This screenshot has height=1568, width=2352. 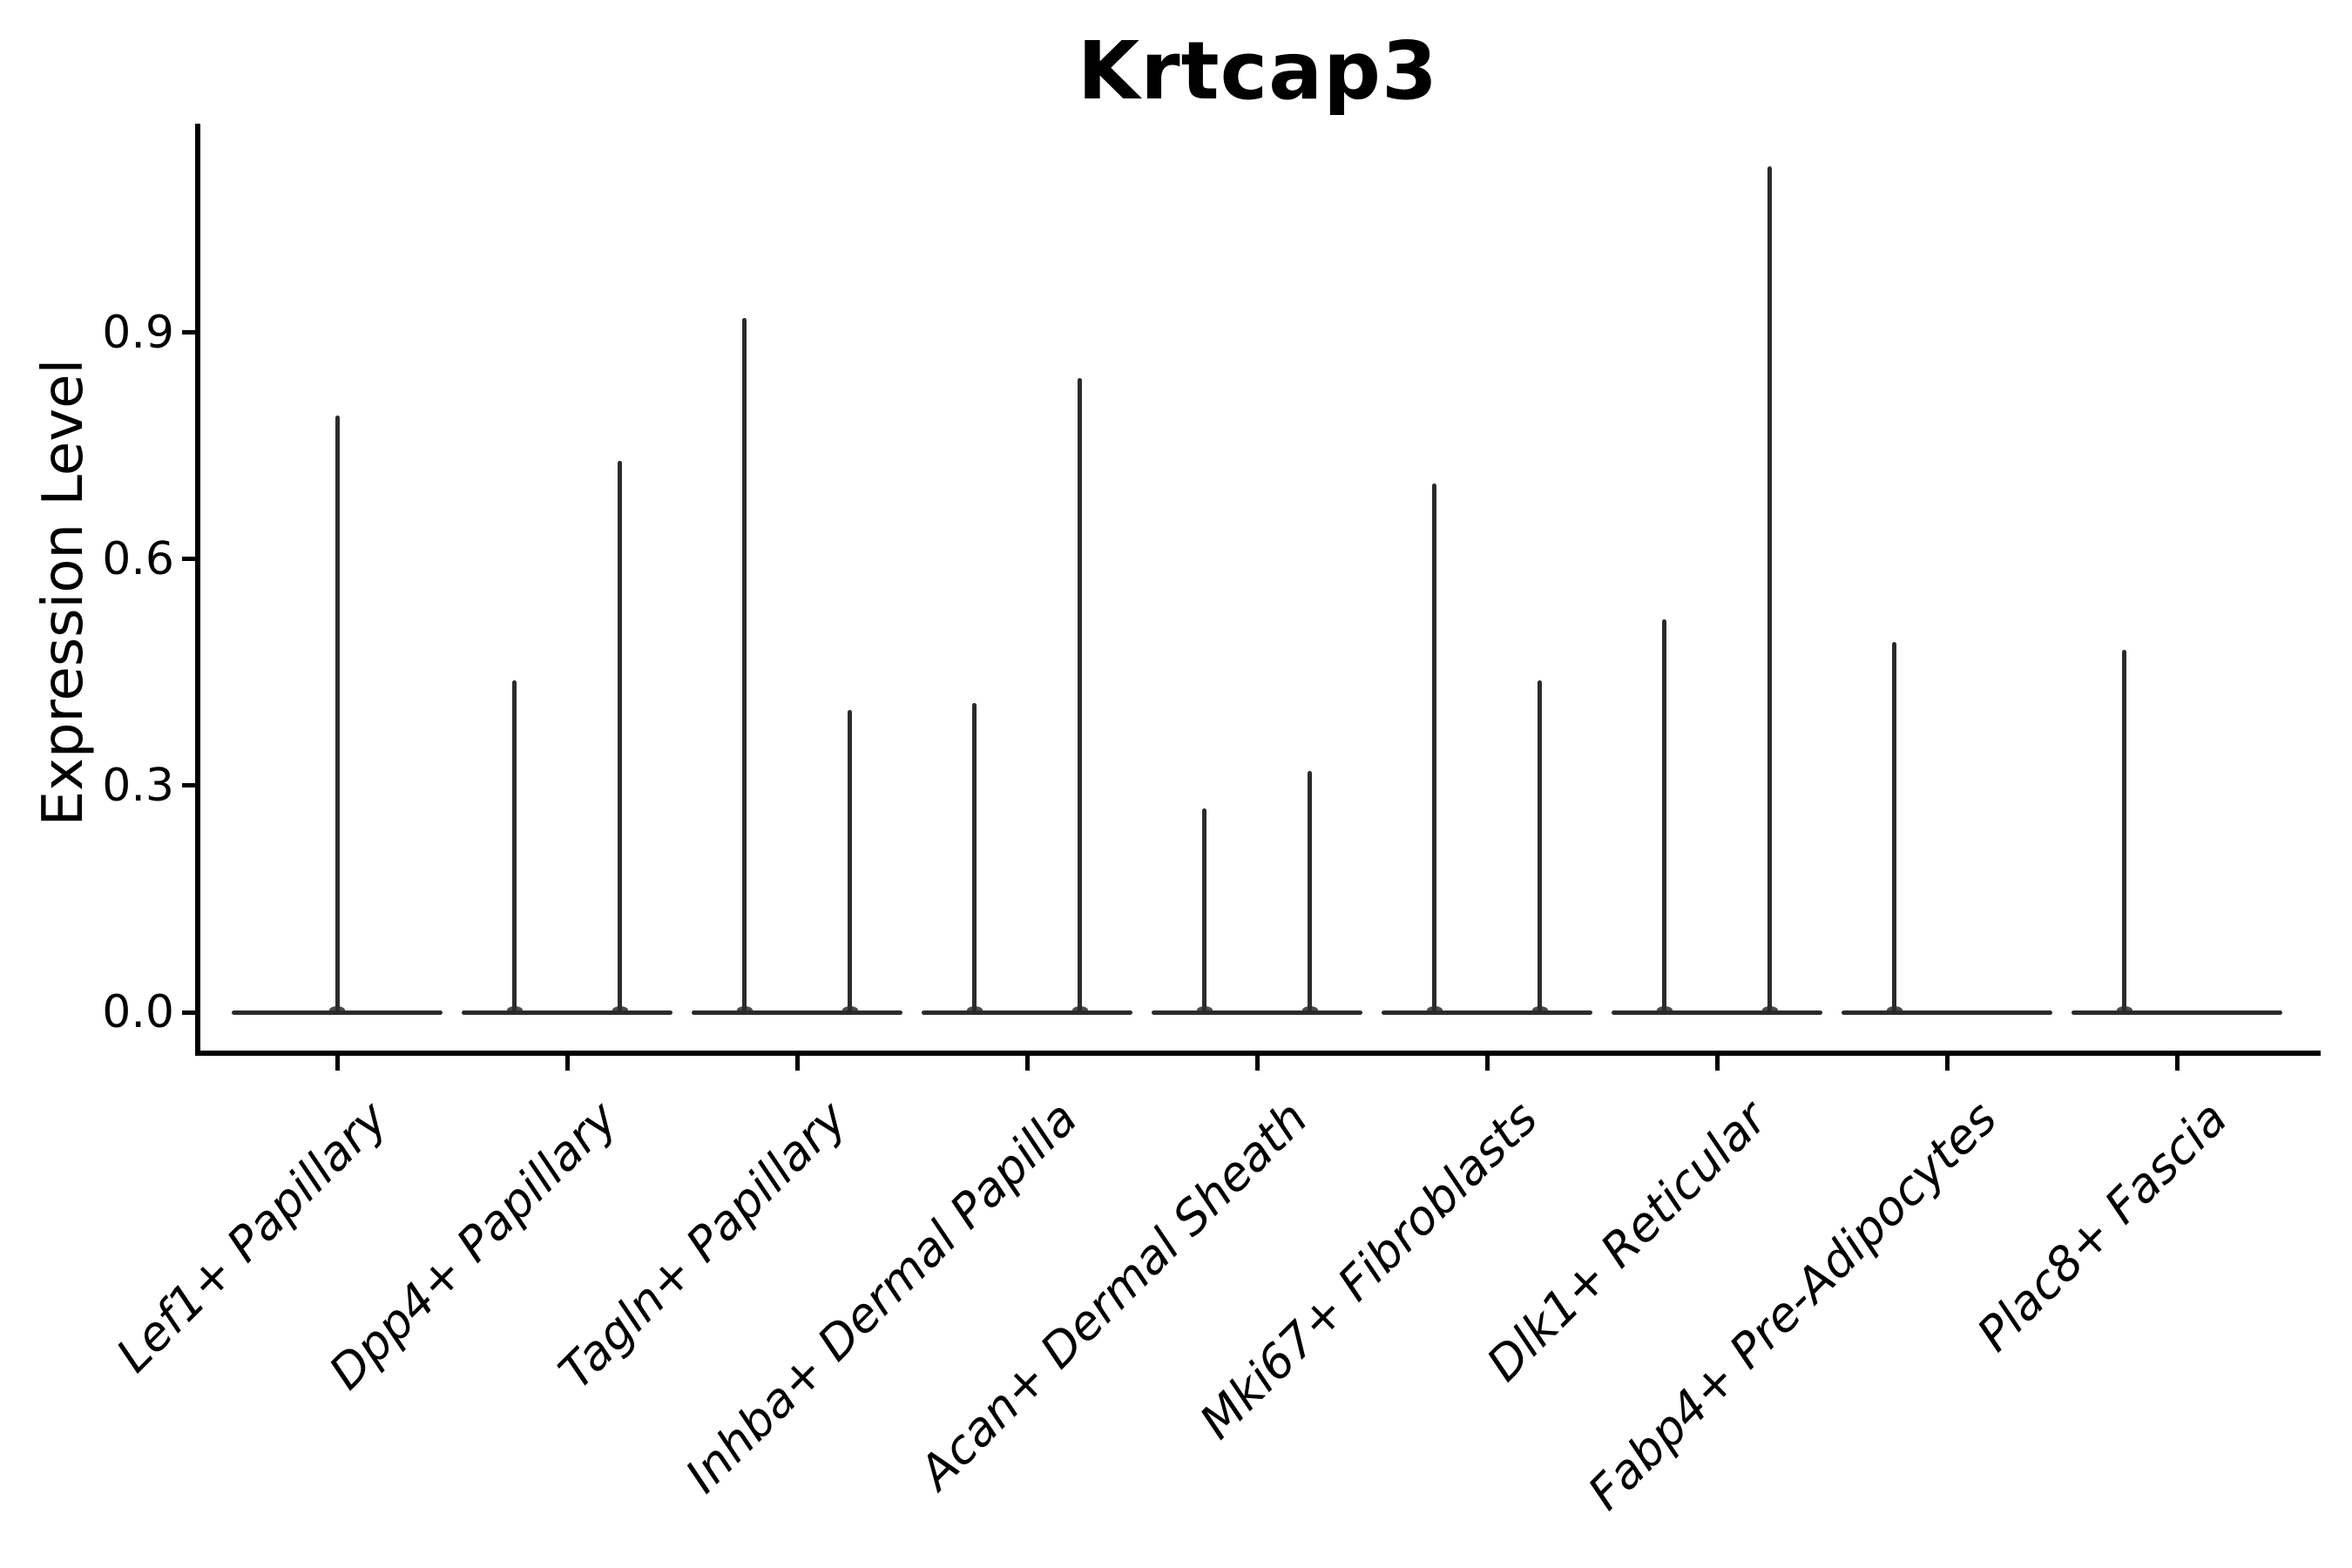 I want to click on x-tick-label: Fabp4+ Pre-Adipocytes, so click(x=1793, y=1306).